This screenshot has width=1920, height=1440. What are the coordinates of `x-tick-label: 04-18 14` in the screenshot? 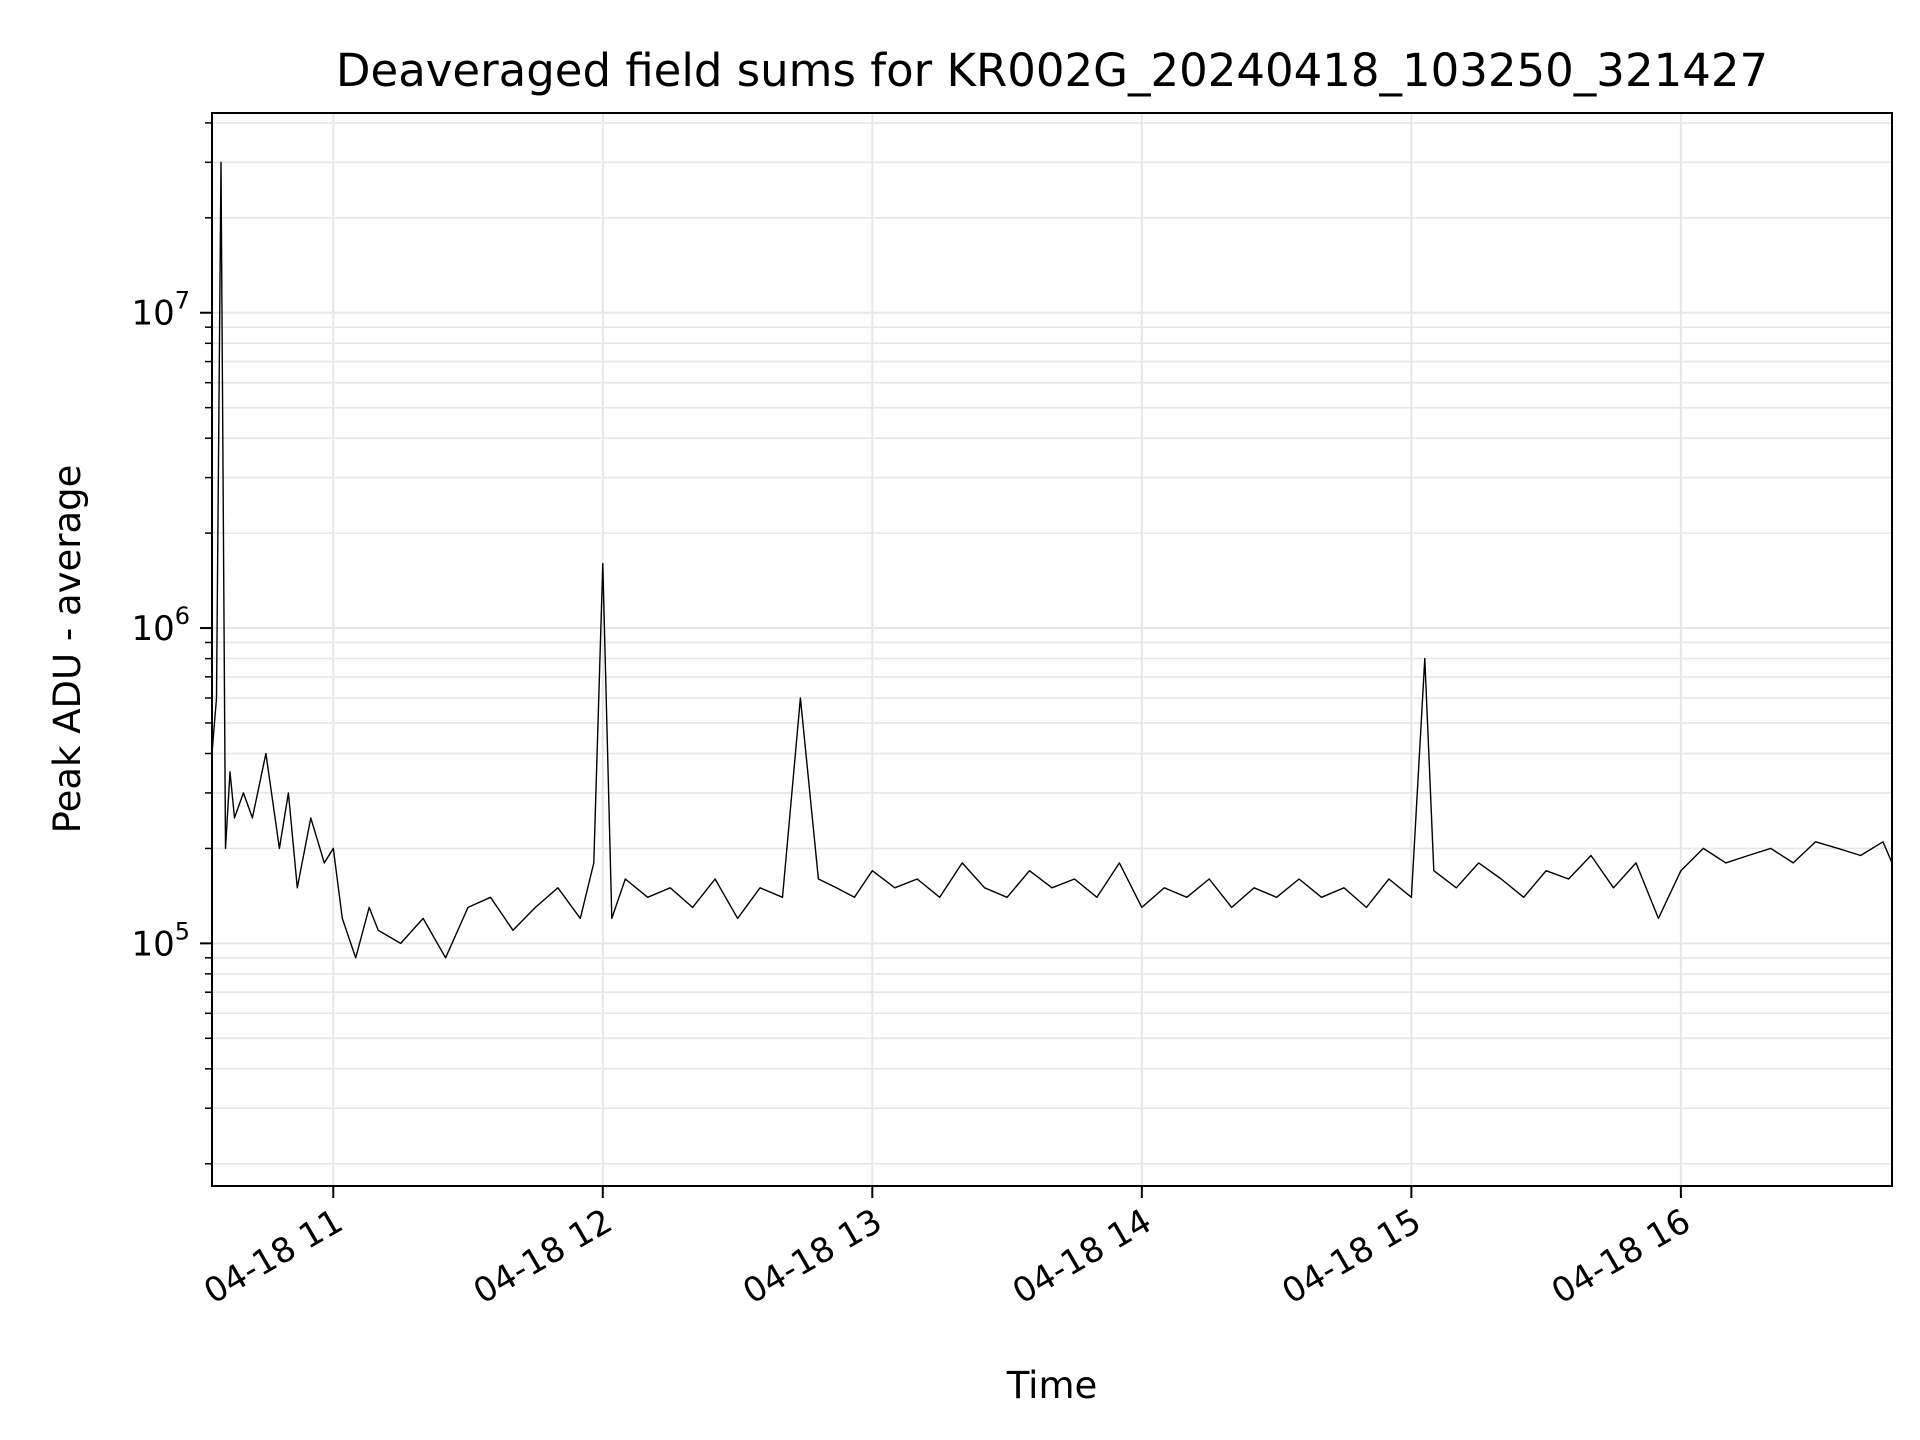 It's located at (1082, 1256).